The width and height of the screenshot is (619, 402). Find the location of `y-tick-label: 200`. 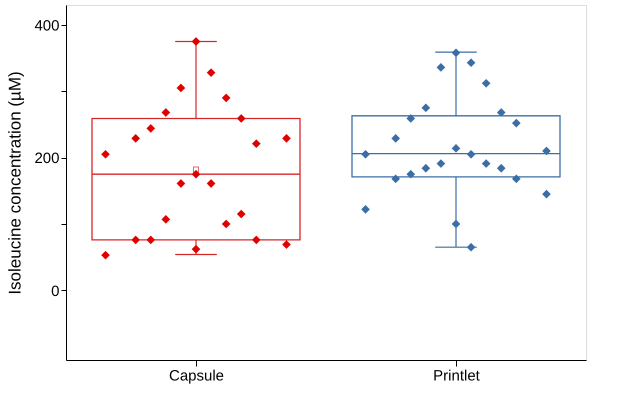

y-tick-label: 200 is located at coordinates (47, 159).